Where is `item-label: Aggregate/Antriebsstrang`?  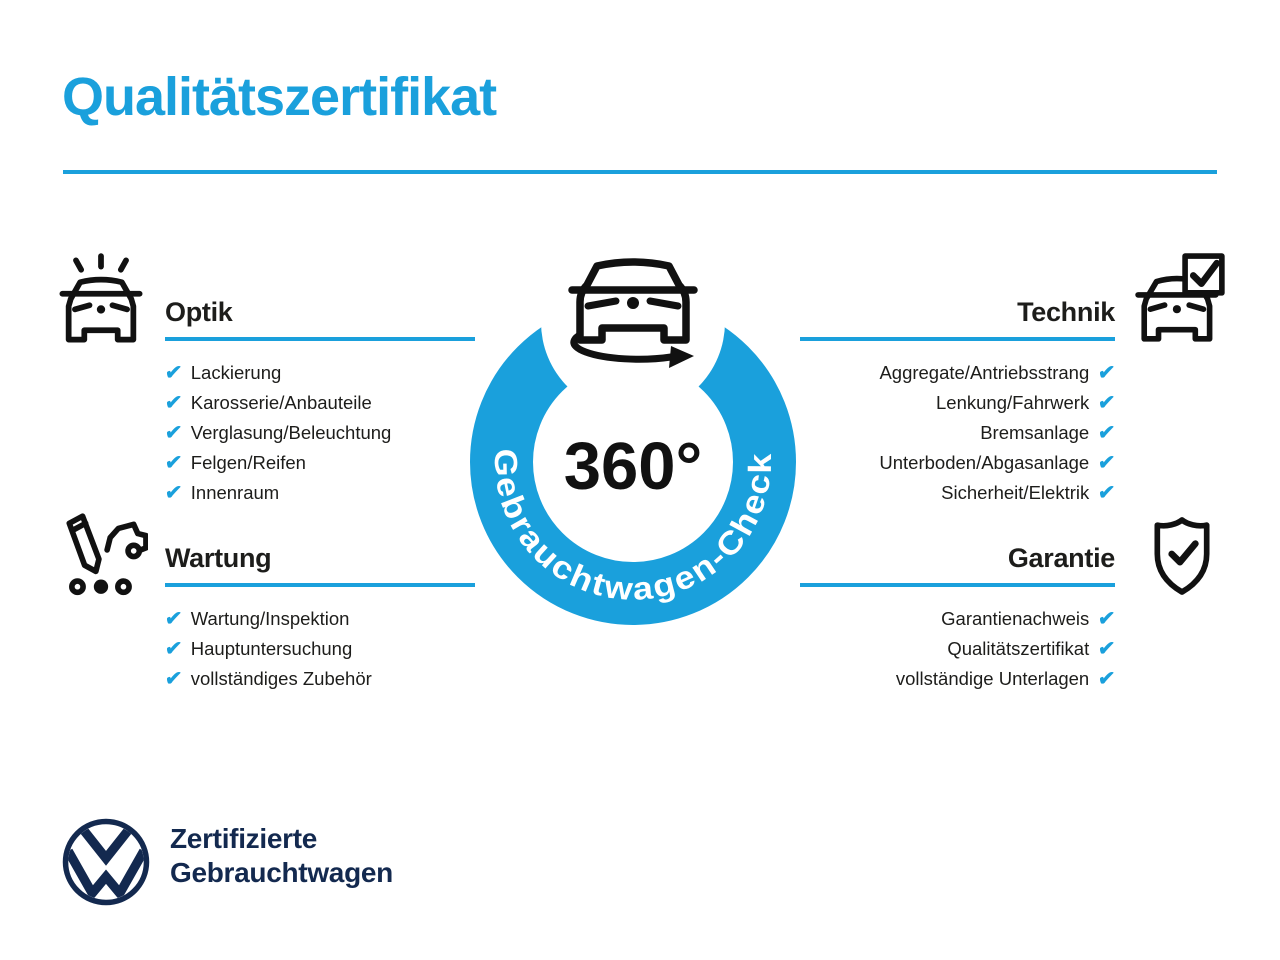 item-label: Aggregate/Antriebsstrang is located at coordinates (984, 372).